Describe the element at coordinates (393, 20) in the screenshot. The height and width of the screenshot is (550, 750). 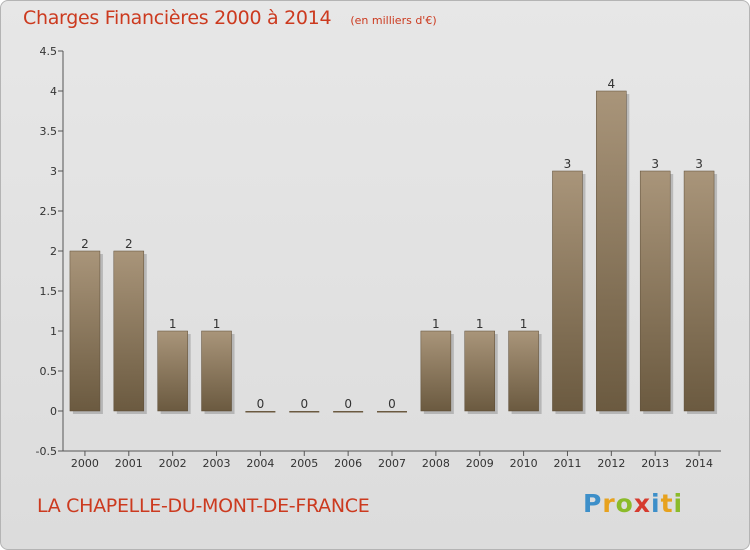
I see `chart-subtitle: (en milliers d'€)` at that location.